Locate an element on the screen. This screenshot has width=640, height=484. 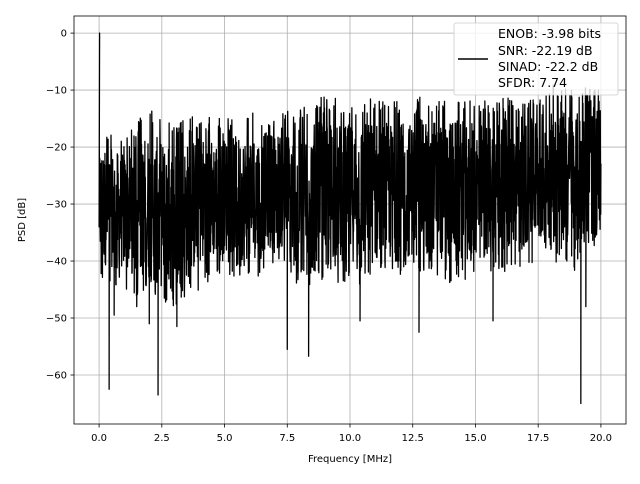
x-tick-label: 12.5 is located at coordinates (413, 438).